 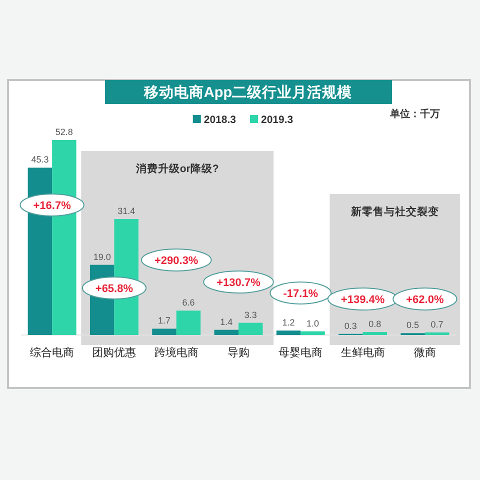 I want to click on data-label: 0.5, so click(x=413, y=325).